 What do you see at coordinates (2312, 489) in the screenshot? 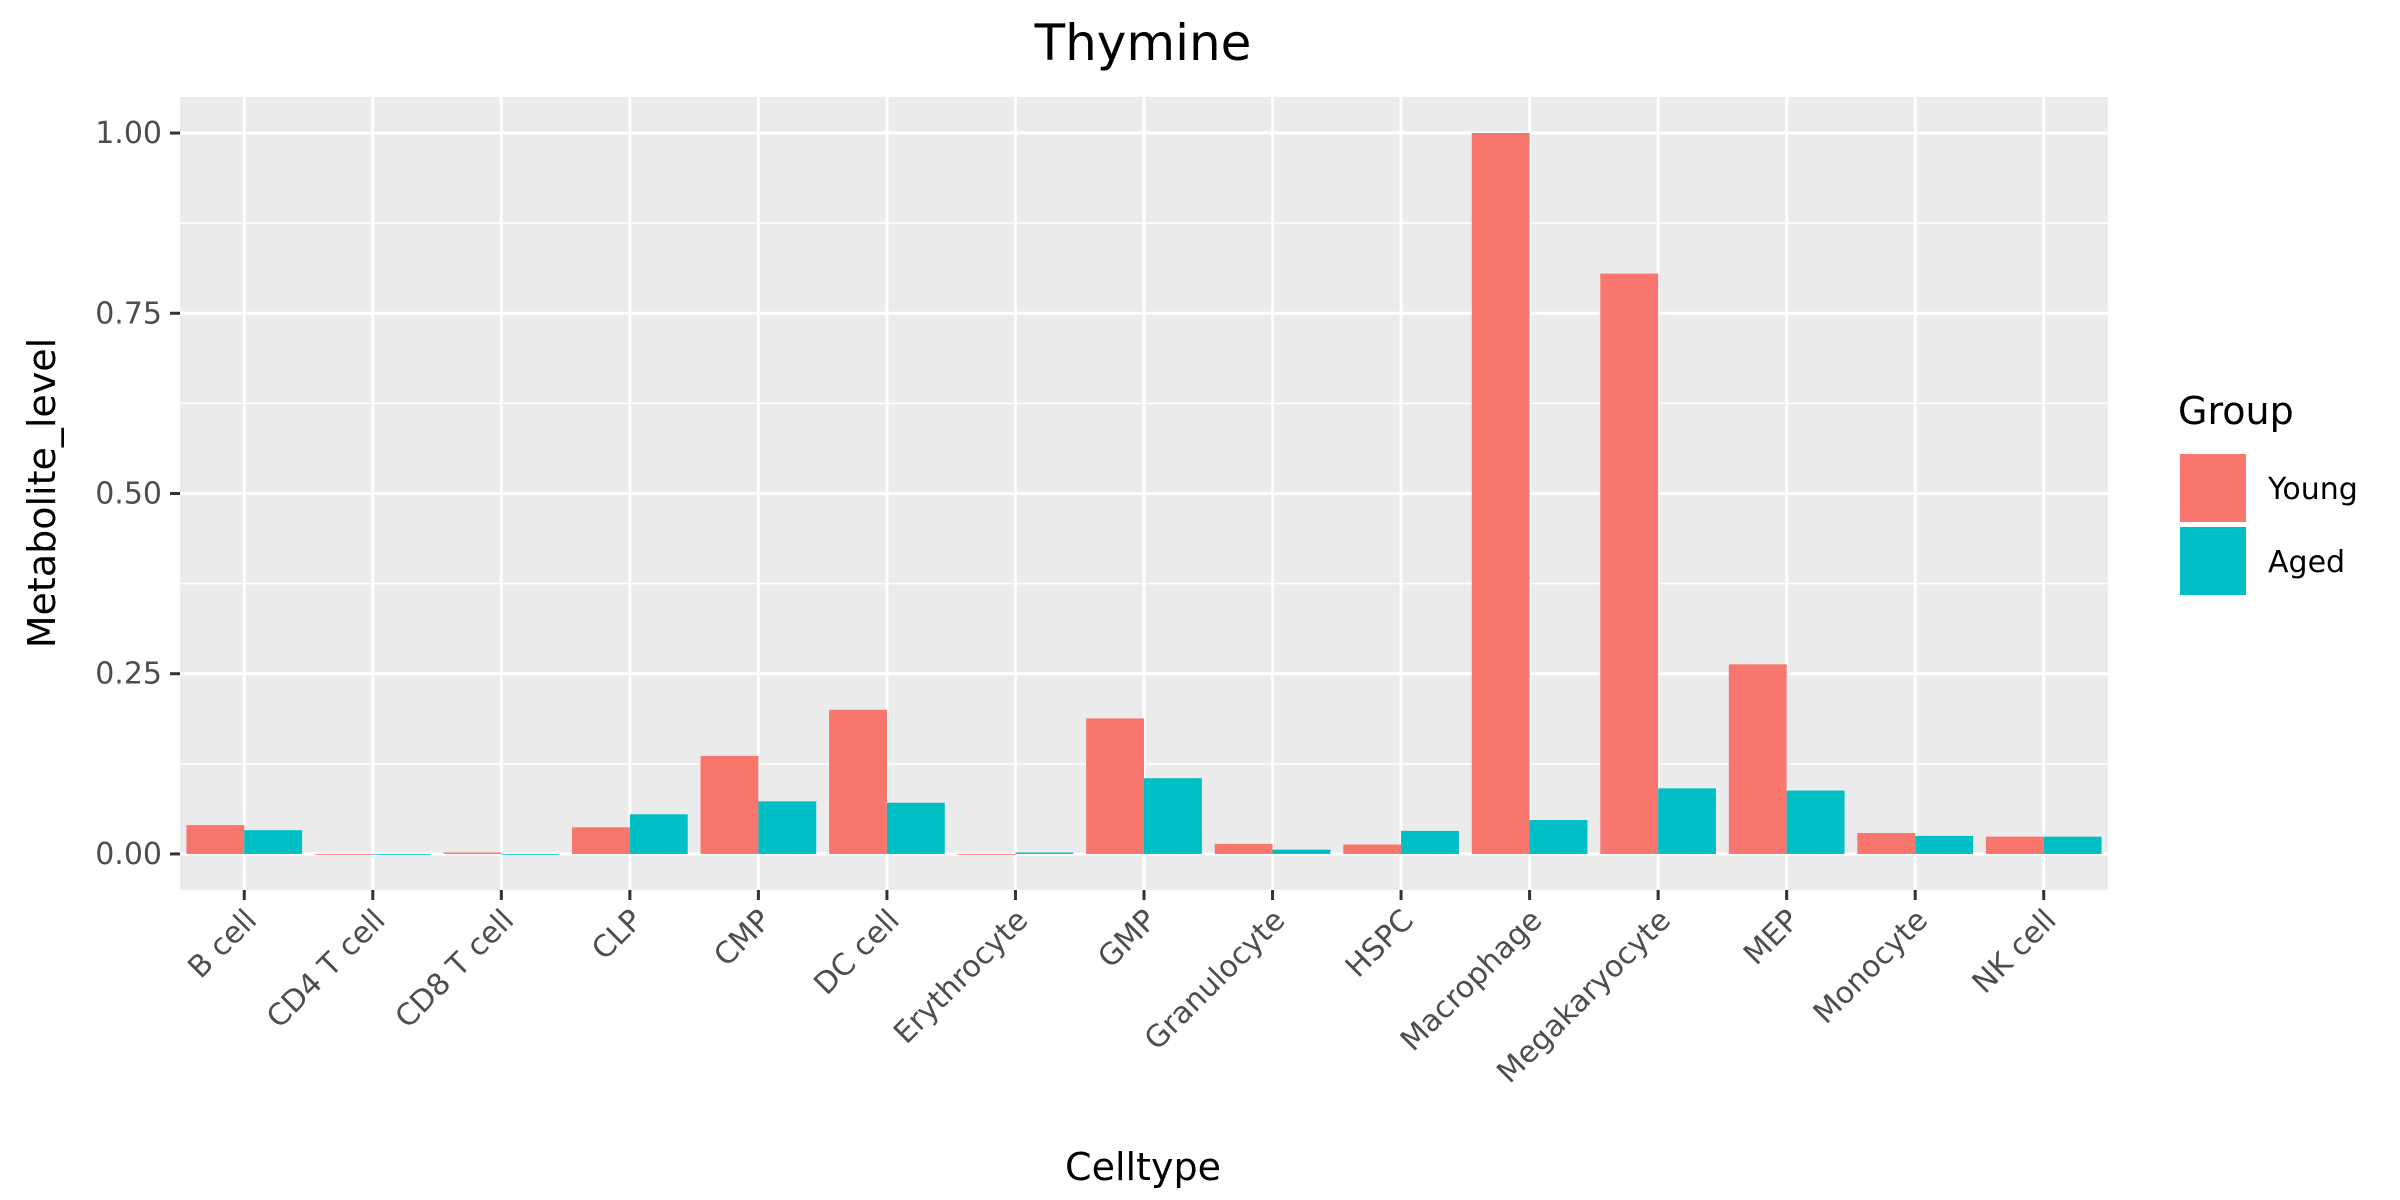
I see `legend-label-young: Young` at bounding box center [2312, 489].